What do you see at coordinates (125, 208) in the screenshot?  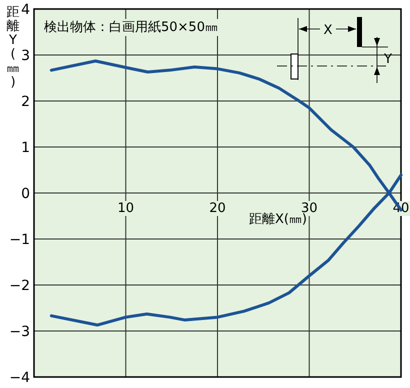 I see `x-tick-label: 10` at bounding box center [125, 208].